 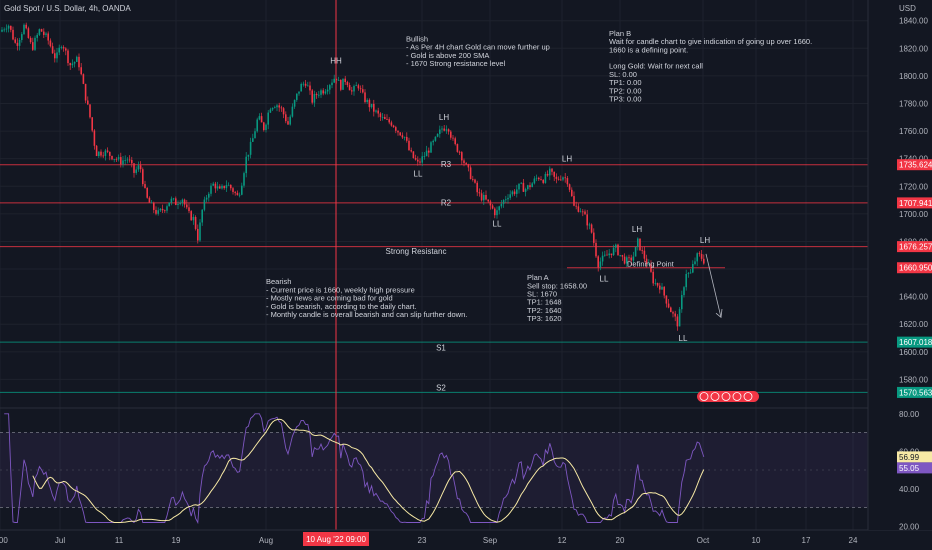 I want to click on note-line: TP1: 1648, so click(x=544, y=302).